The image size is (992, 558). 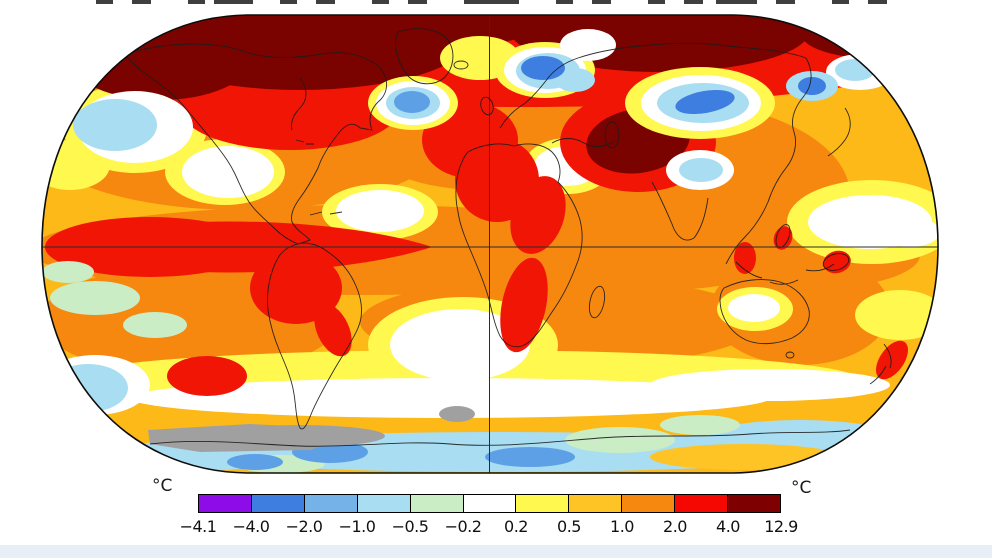 I want to click on colorbar-tick-label: 2.0, so click(x=675, y=526).